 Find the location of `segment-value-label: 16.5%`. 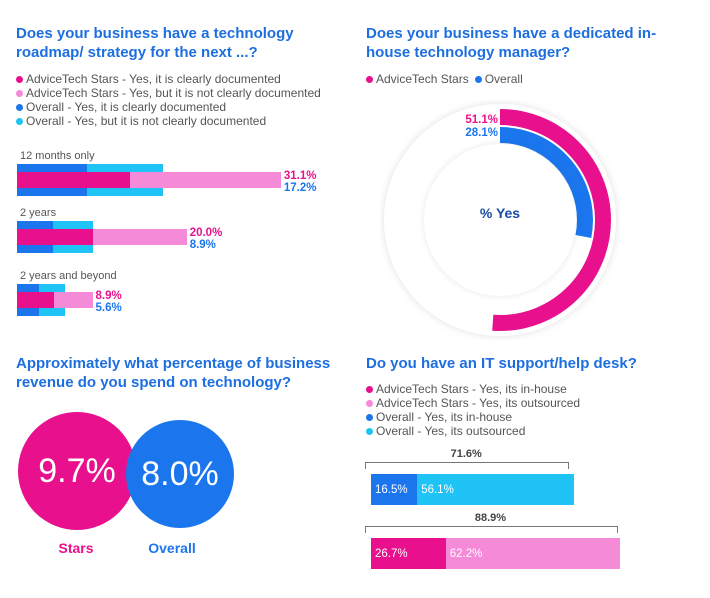

segment-value-label: 16.5% is located at coordinates (391, 489).